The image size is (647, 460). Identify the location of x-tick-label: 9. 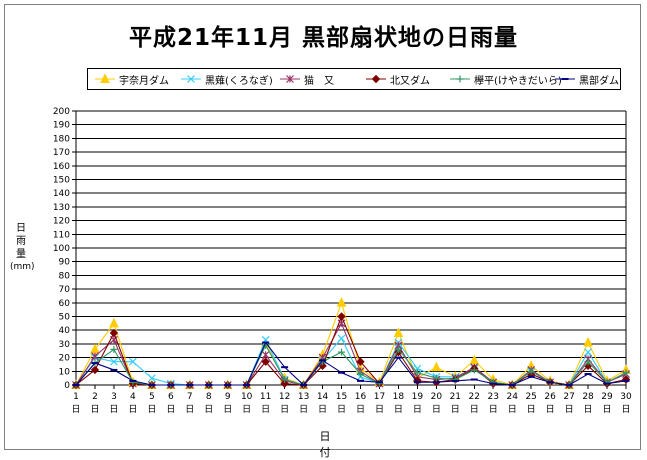
(228, 397).